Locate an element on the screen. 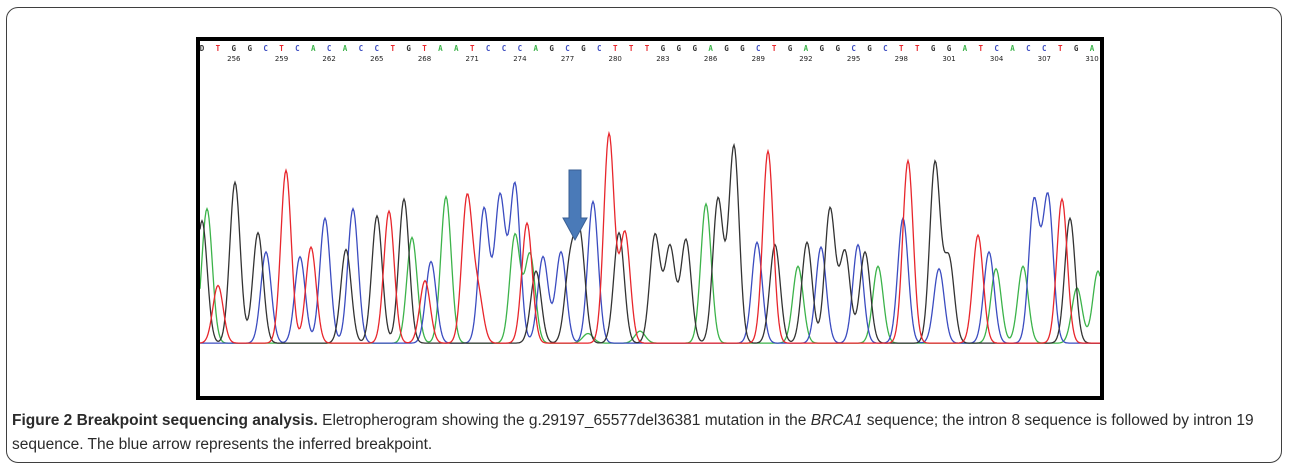 This screenshot has height=470, width=1289. position-tick-label: 307 is located at coordinates (1044, 59).